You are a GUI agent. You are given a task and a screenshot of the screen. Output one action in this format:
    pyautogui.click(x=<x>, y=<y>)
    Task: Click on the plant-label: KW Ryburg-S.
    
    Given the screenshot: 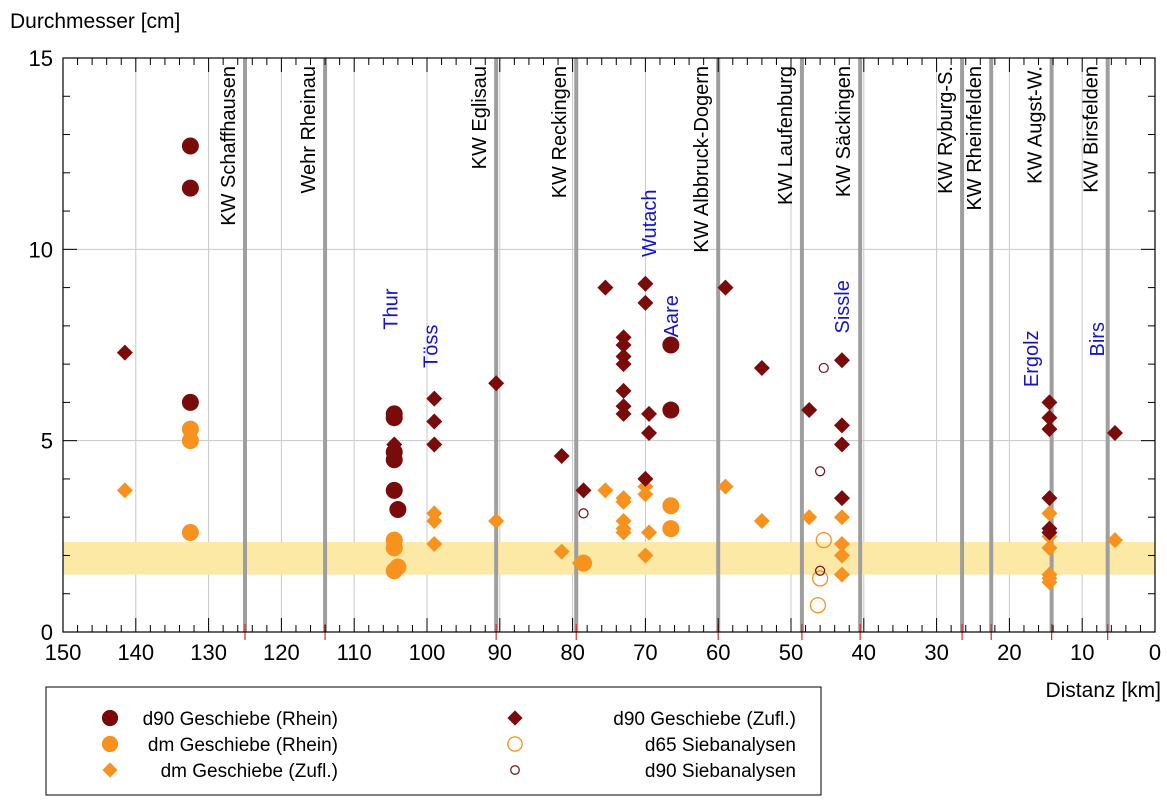 What is the action you would take?
    pyautogui.click(x=946, y=130)
    